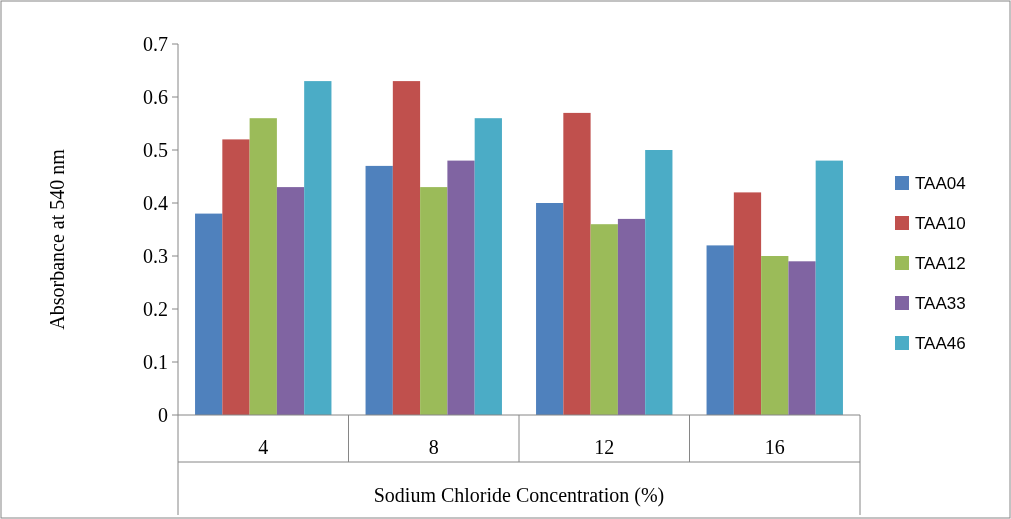  What do you see at coordinates (155, 362) in the screenshot?
I see `y-tick-label: 0.1` at bounding box center [155, 362].